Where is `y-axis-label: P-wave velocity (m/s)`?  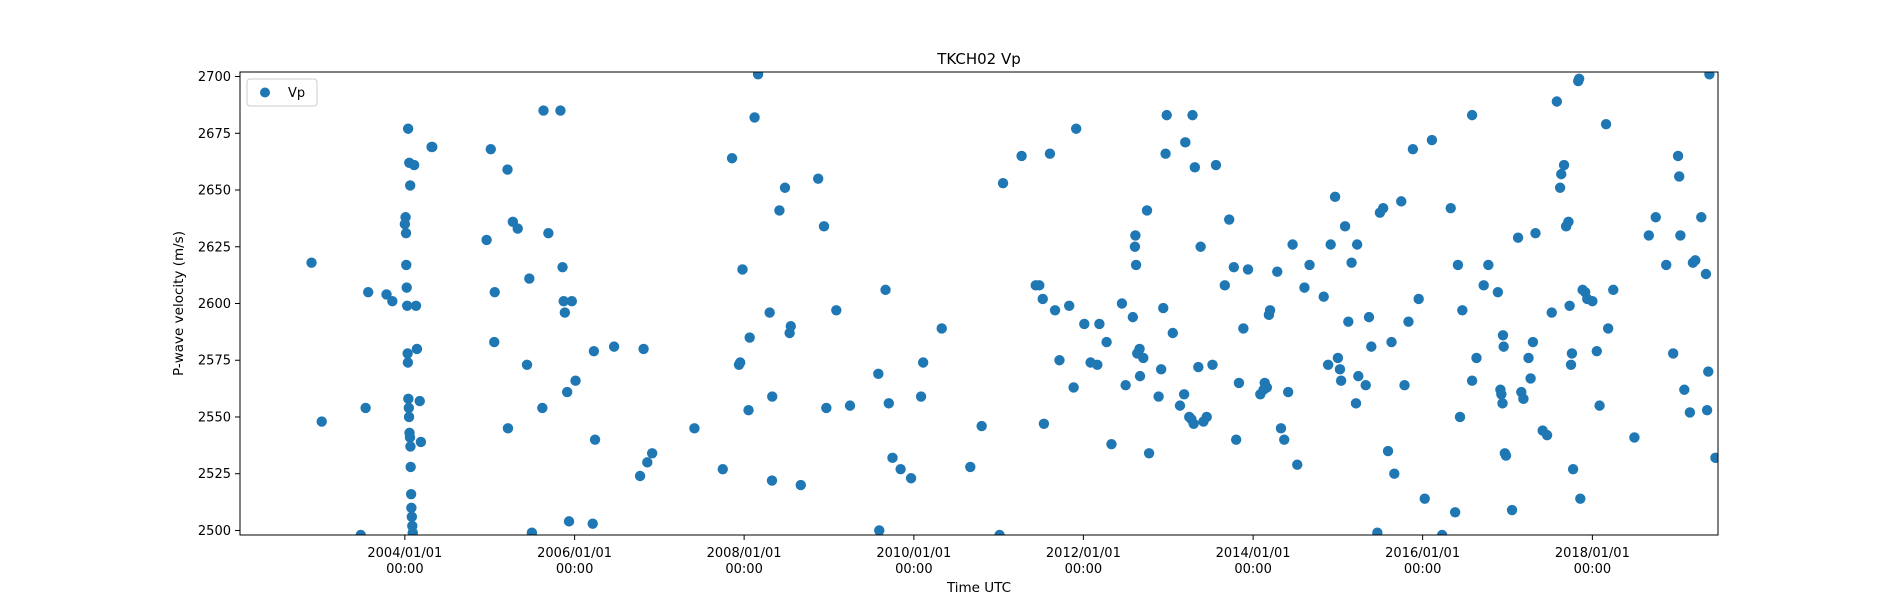 y-axis-label: P-wave velocity (m/s) is located at coordinates (179, 303).